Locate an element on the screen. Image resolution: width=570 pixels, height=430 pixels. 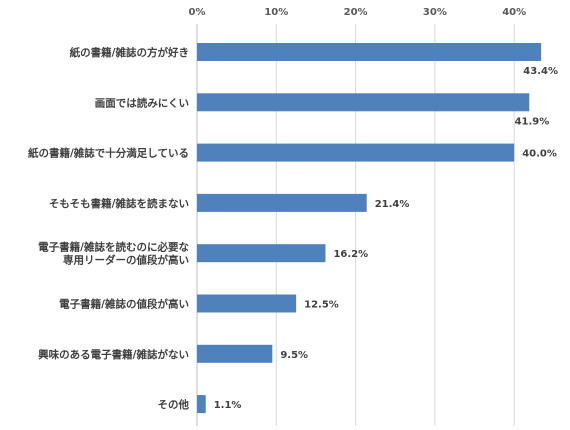
category-label: 電子書籍/雑誌の値段が高い is located at coordinates (124, 304).